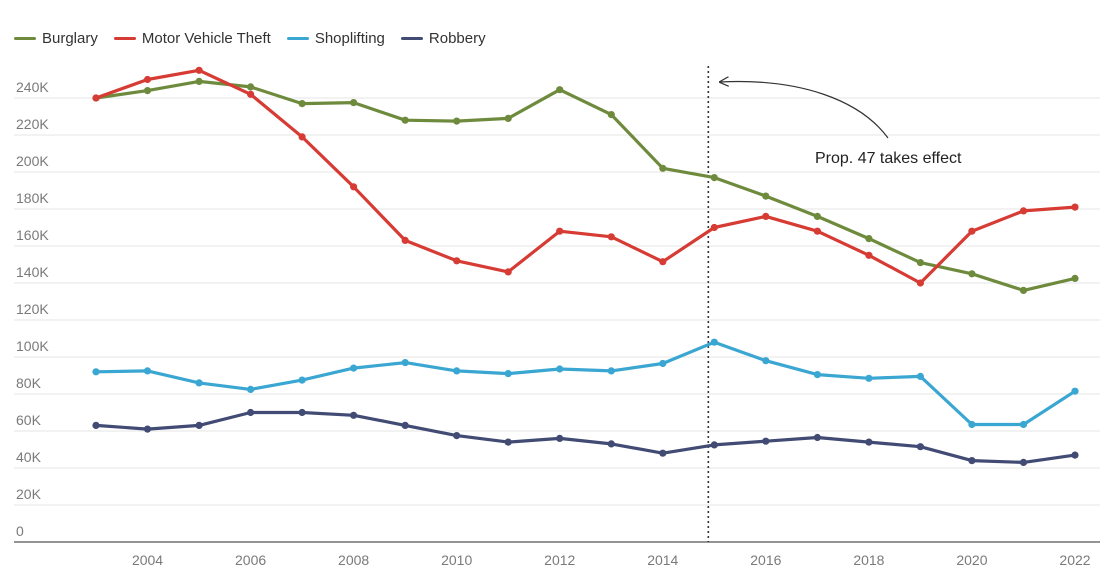 This screenshot has height=570, width=1111. Describe the element at coordinates (888, 158) in the screenshot. I see `annotation-label: Prop. 47 takes effect` at that location.